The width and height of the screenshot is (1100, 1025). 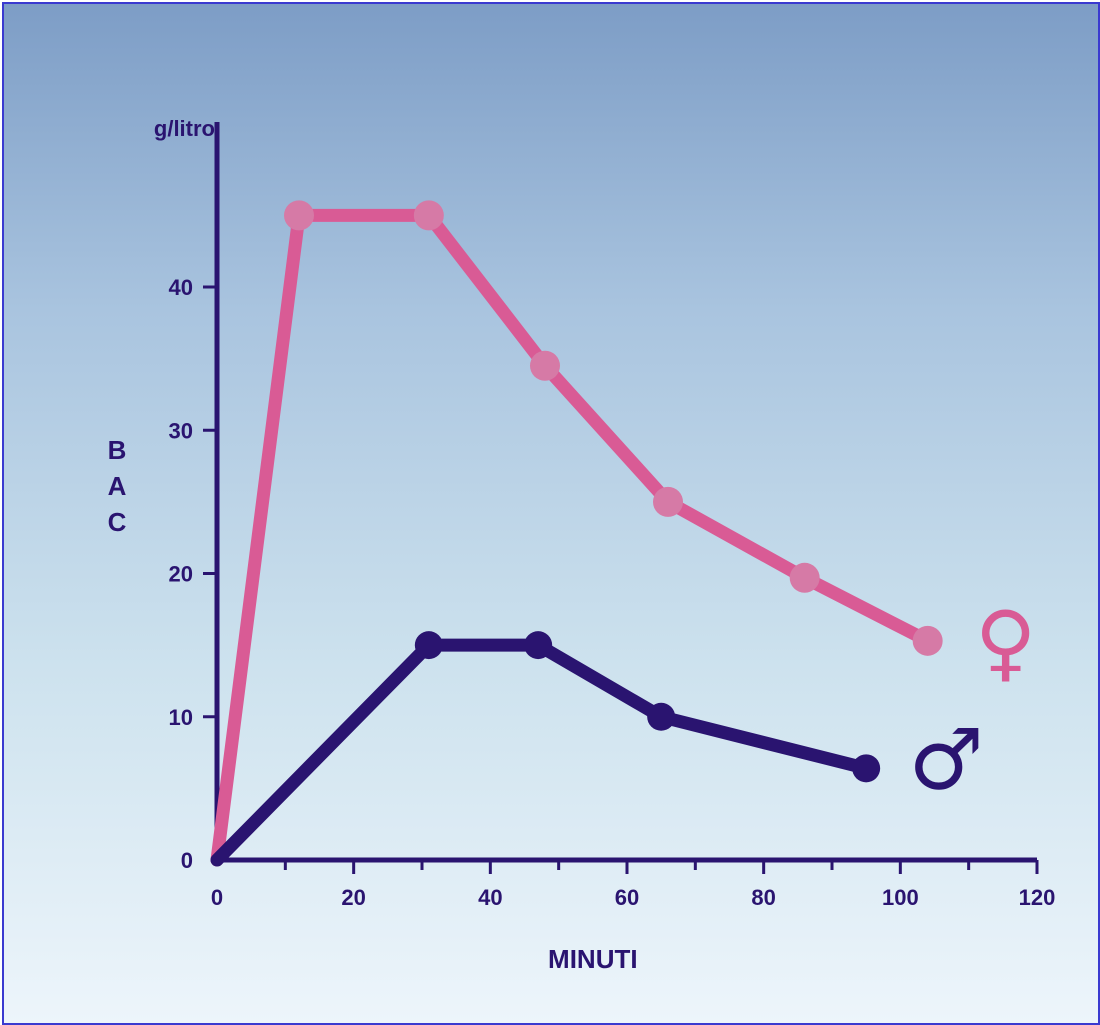 I want to click on x-tick-label: 120, so click(x=1037, y=897).